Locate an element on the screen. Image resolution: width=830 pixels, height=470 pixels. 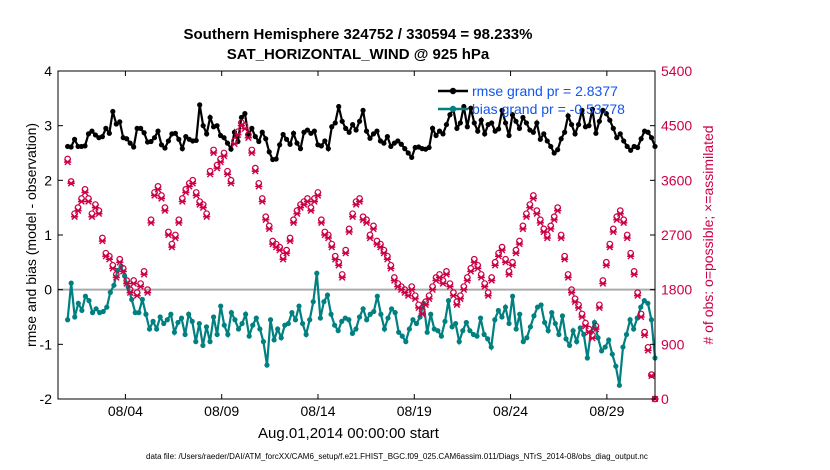
x-tick-label: 08/29 is located at coordinates (606, 411).